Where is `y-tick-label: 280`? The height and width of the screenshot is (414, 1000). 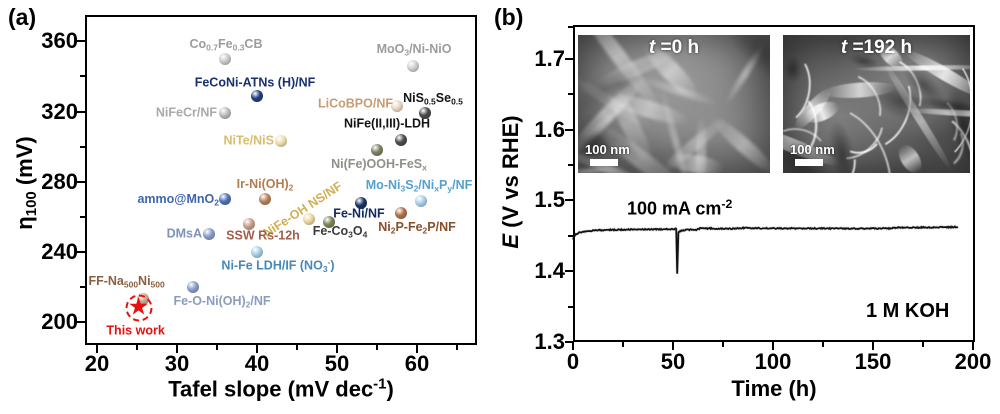
y-tick-label: 280 is located at coordinates (59, 181).